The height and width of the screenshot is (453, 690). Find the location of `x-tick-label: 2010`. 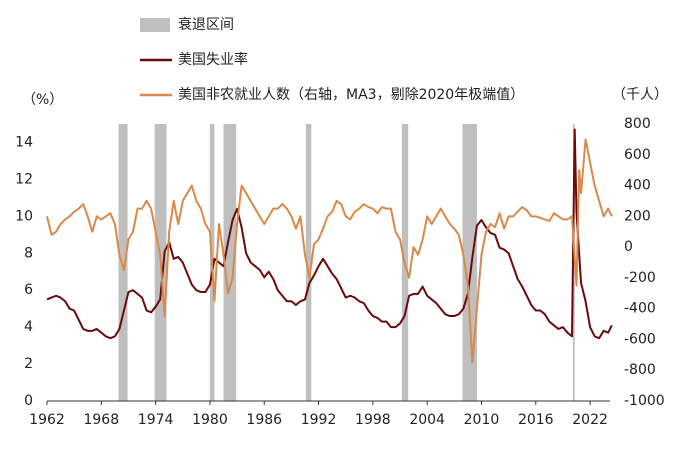

x-tick-label: 2010 is located at coordinates (482, 420).